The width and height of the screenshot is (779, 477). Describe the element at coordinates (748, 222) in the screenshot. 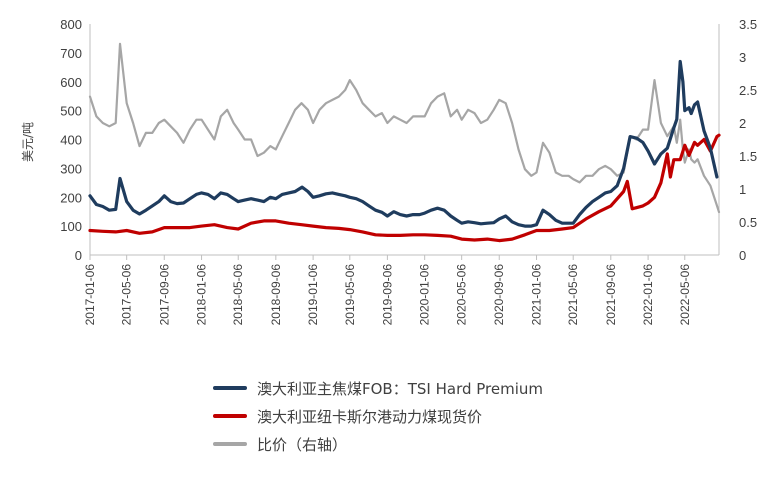

I see `right-y-tick-label: 0.5` at that location.